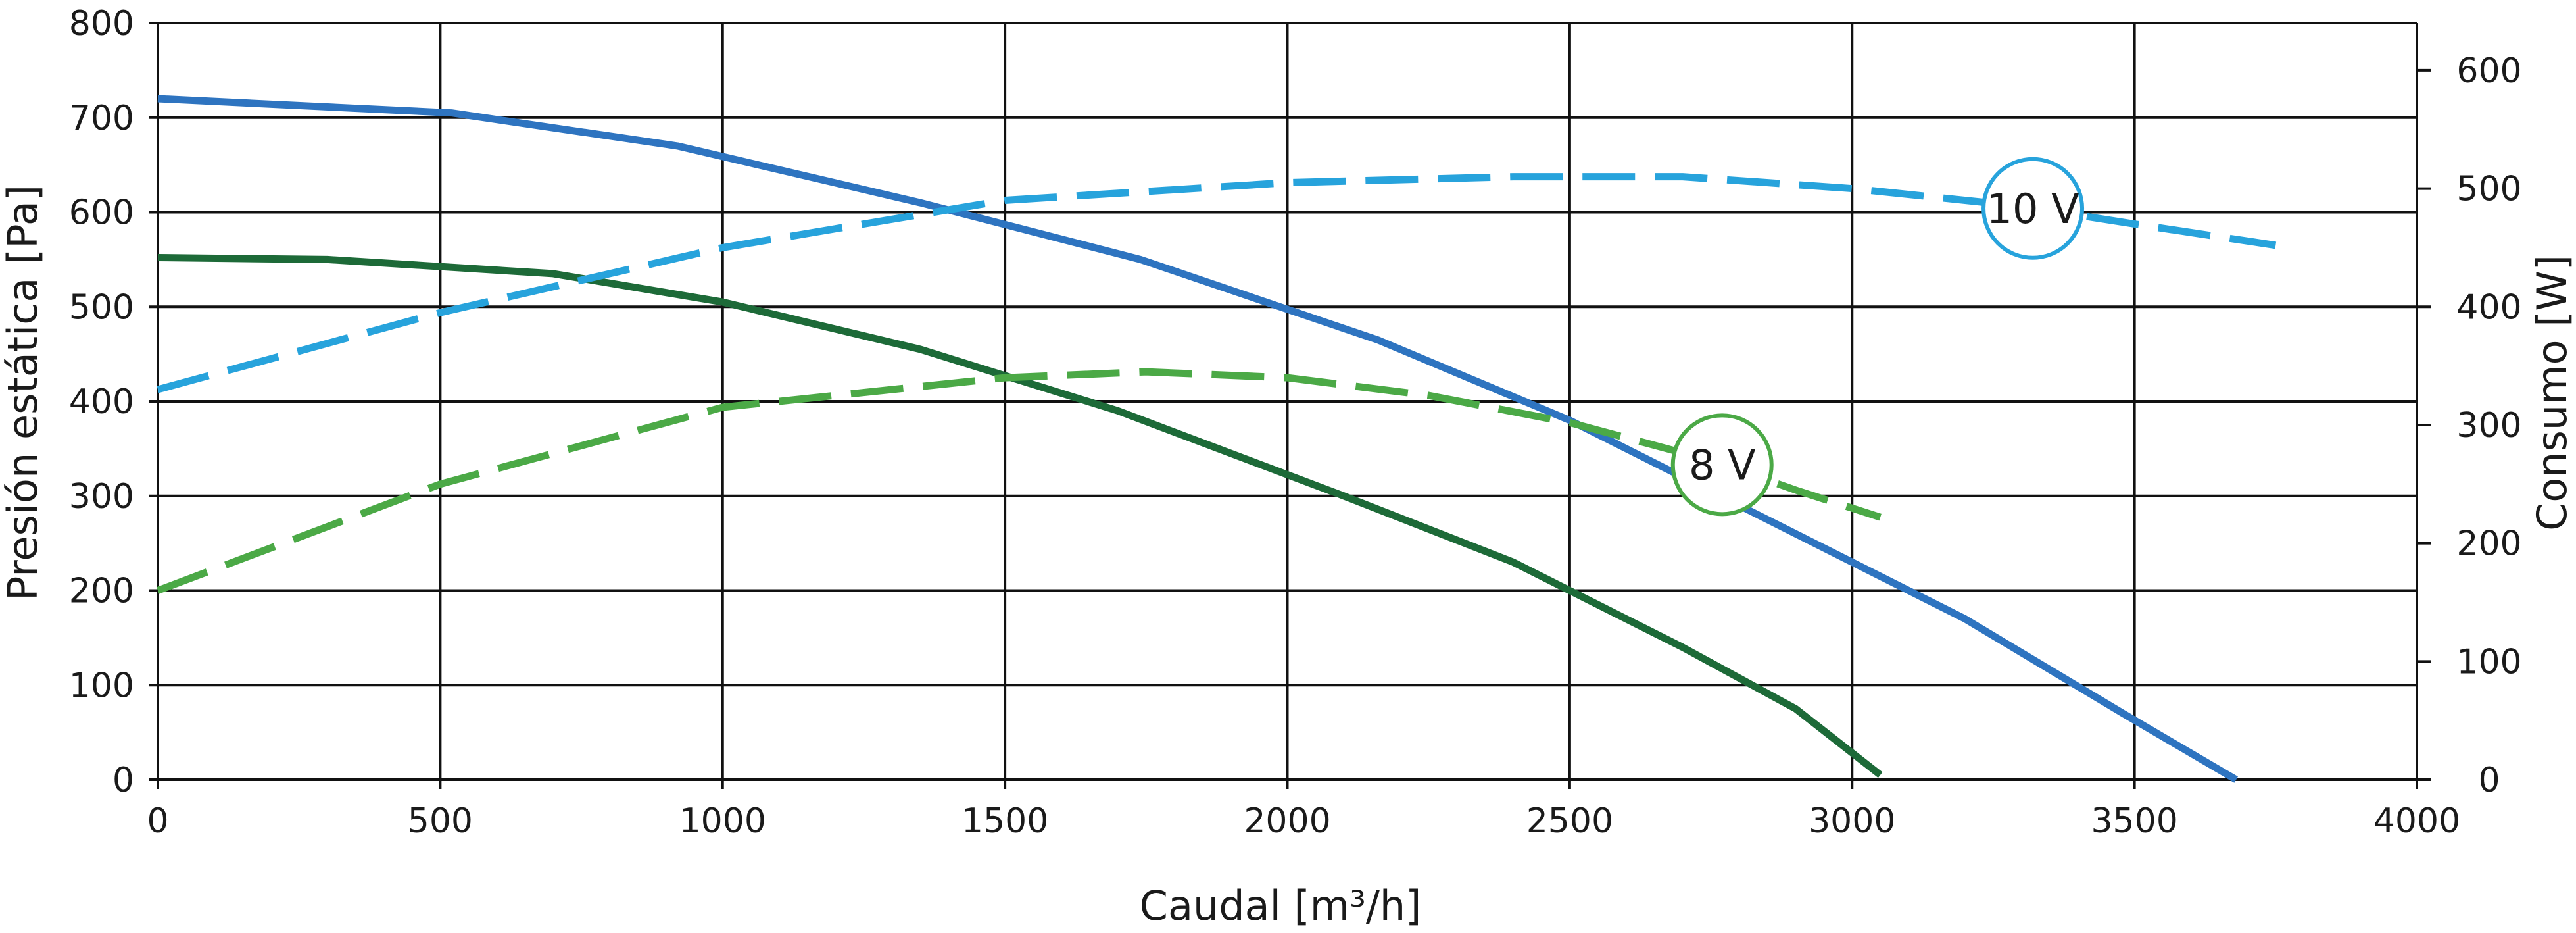 The width and height of the screenshot is (2576, 933). I want to click on y-tick-label: 700, so click(102, 118).